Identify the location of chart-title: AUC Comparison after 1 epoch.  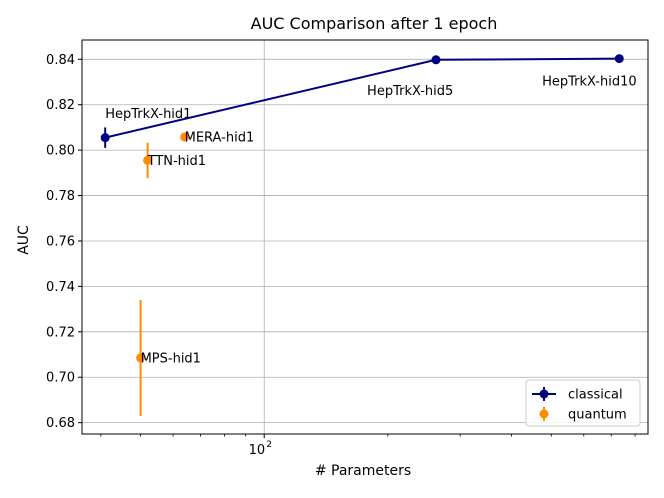
(374, 23).